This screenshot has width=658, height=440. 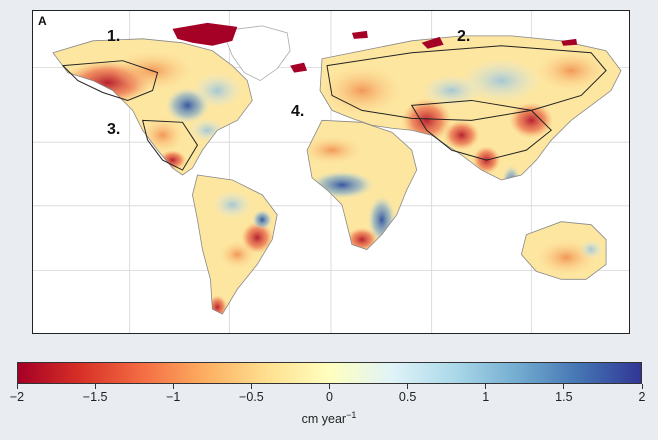 What do you see at coordinates (298, 111) in the screenshot?
I see `region-label-4: 4.` at bounding box center [298, 111].